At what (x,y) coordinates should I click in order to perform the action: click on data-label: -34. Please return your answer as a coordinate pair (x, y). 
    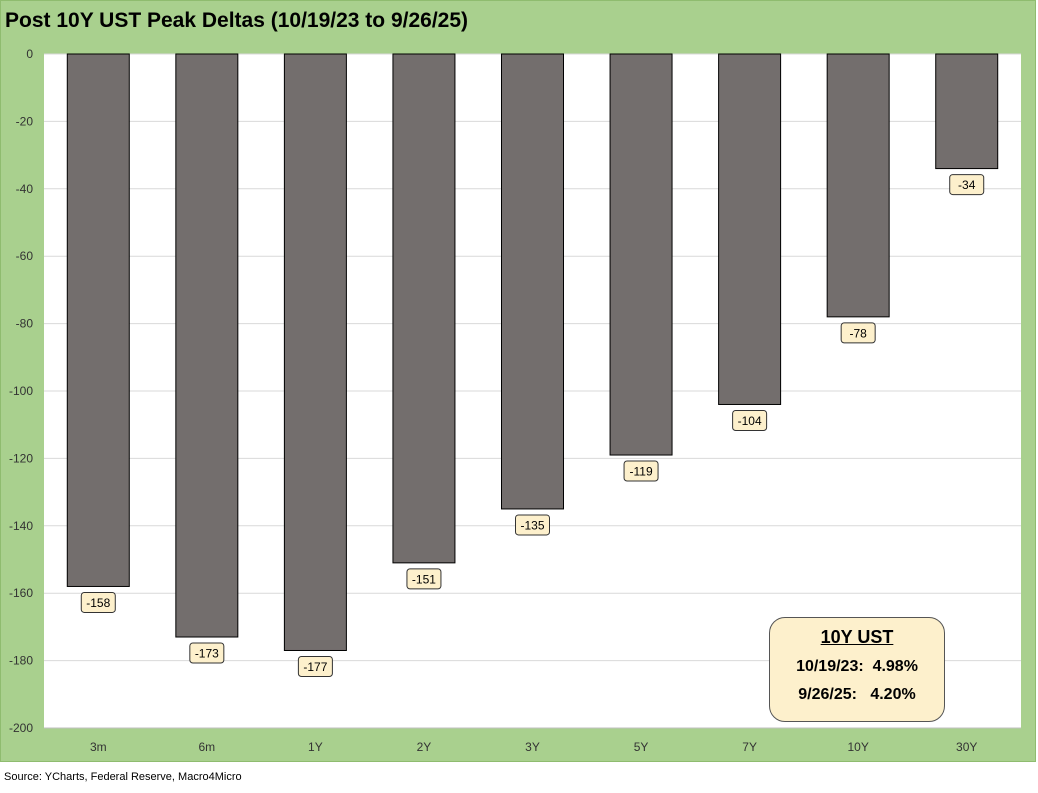
    Looking at the image, I should click on (967, 185).